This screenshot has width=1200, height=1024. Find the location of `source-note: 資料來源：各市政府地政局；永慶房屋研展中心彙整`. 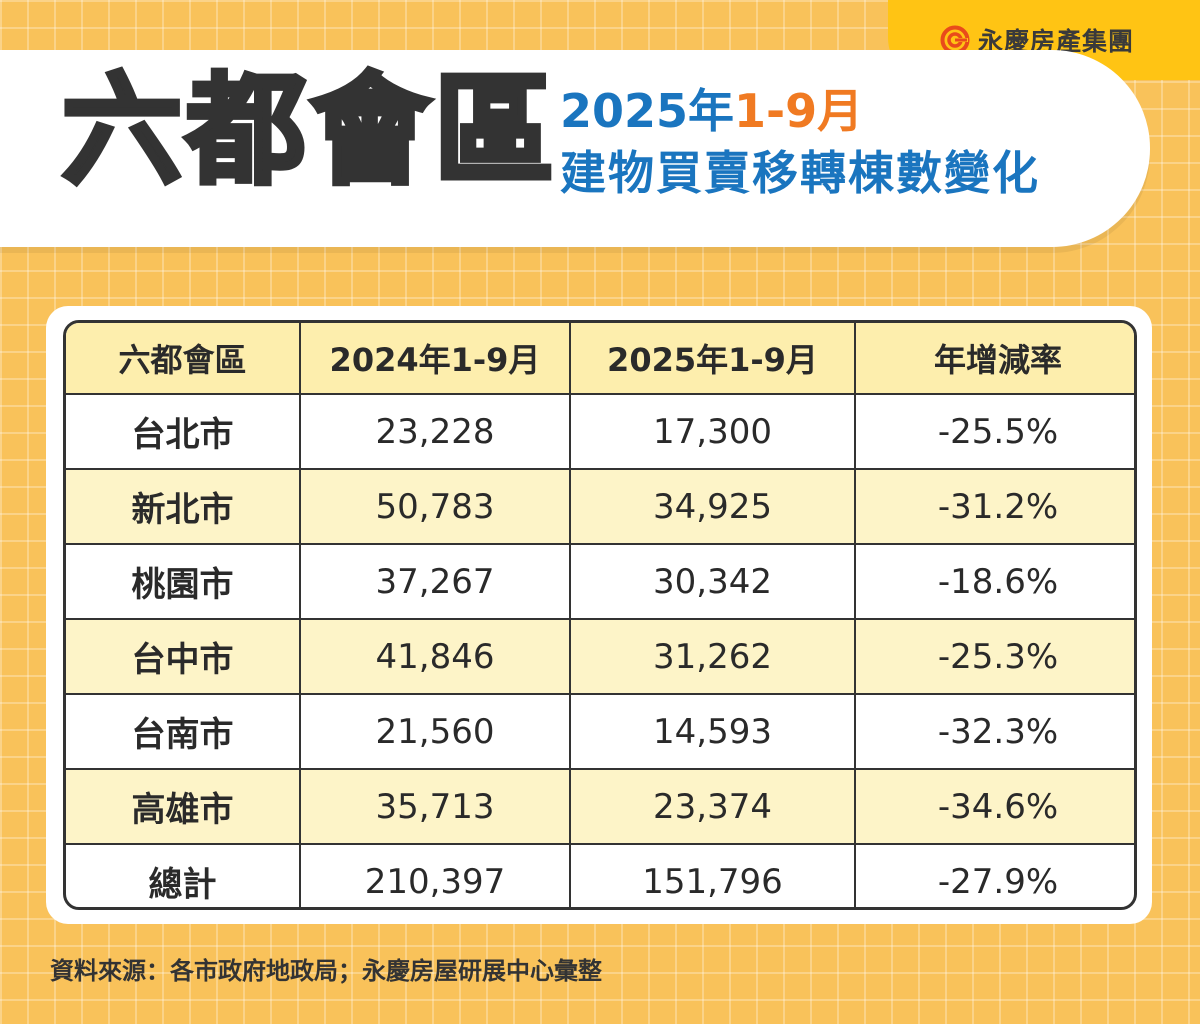

source-note: 資料來源：各市政府地政局；永慶房屋研展中心彙整 is located at coordinates (326, 971).